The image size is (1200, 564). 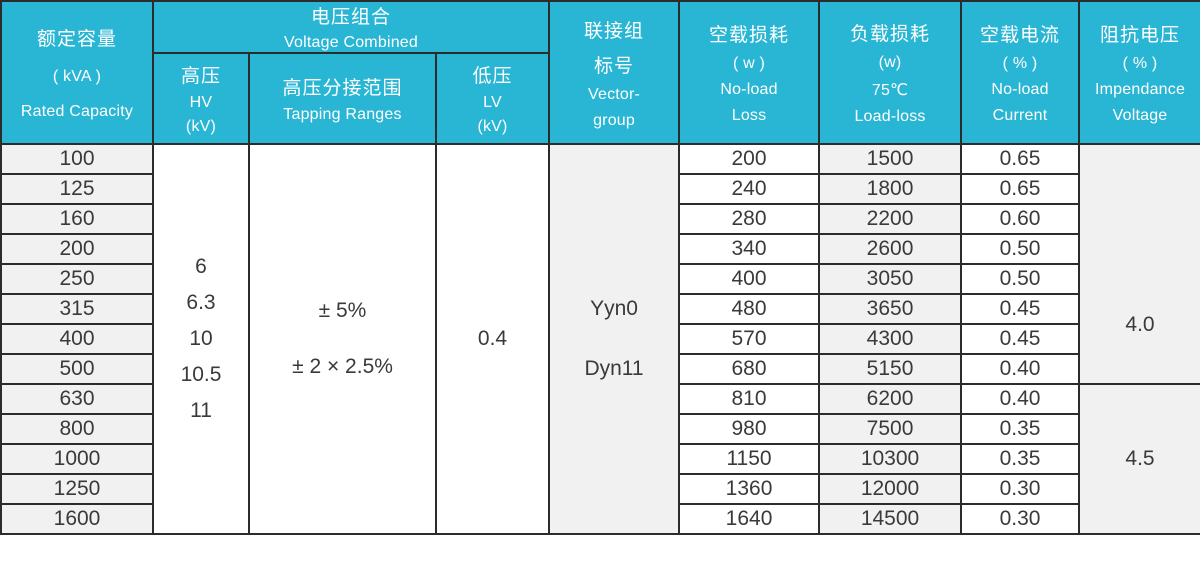 What do you see at coordinates (342, 366) in the screenshot?
I see `tap-value: ± 2 × 2.5%` at bounding box center [342, 366].